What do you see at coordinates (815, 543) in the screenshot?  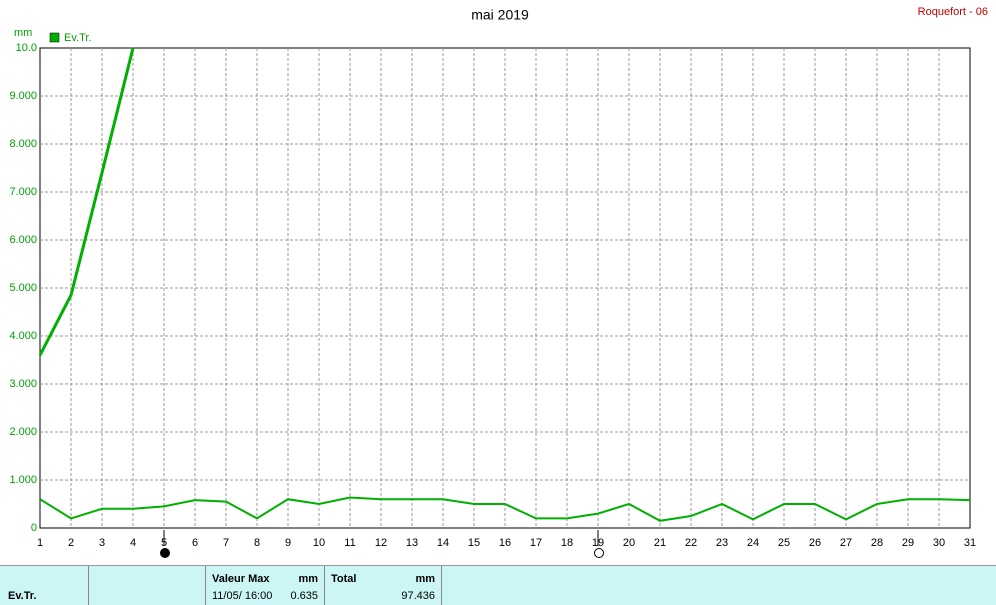 I see `x-tick-label: 26` at bounding box center [815, 543].